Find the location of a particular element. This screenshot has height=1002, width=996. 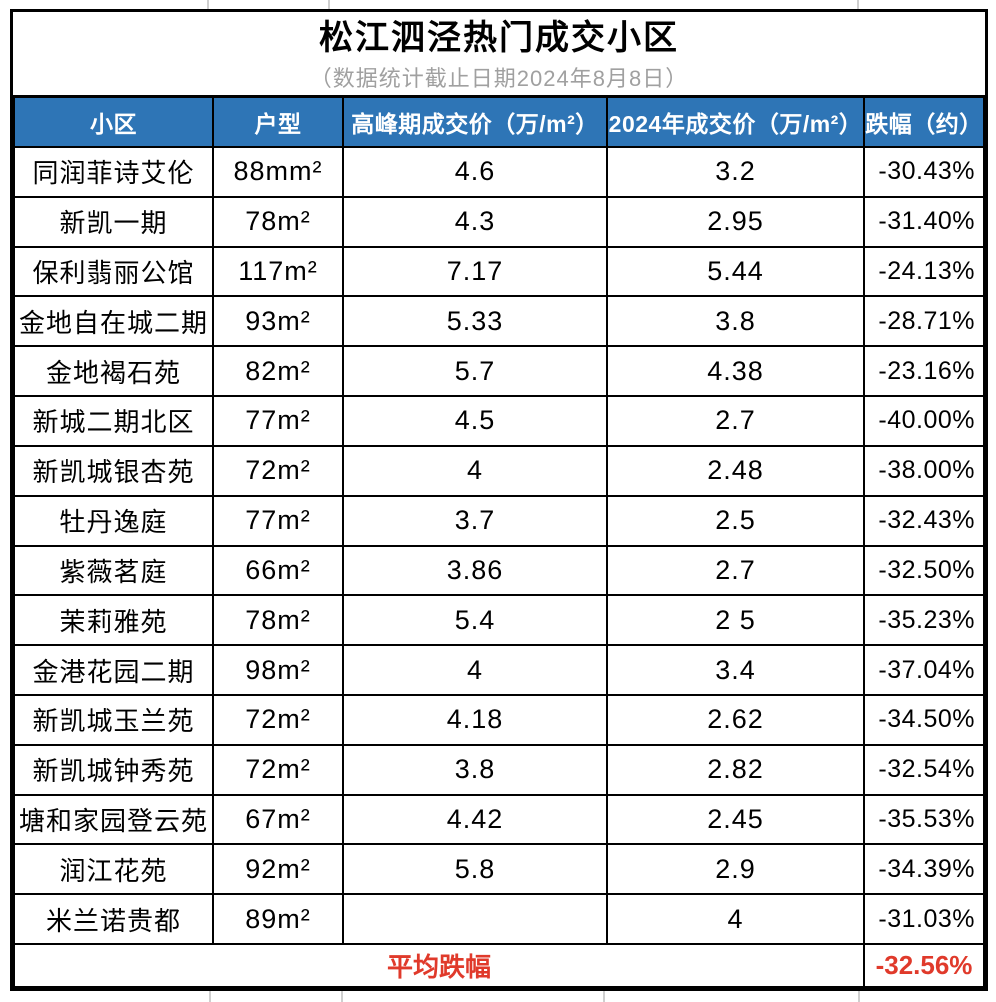

cell-drop: -24.13% is located at coordinates (924, 271).